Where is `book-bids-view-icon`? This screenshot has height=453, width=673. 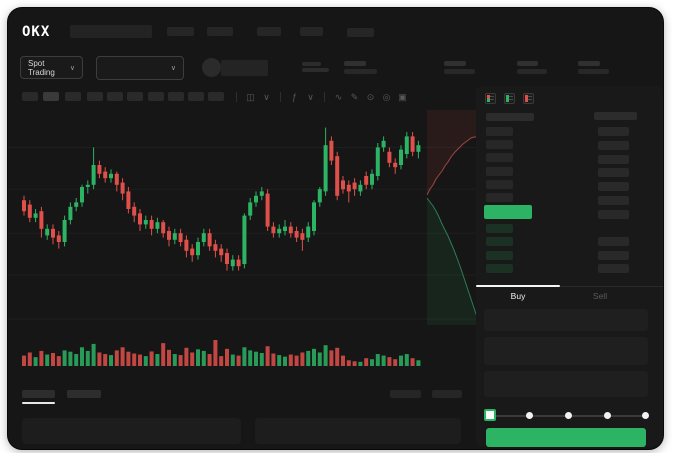
book-bids-view-icon is located at coordinates (509, 98).